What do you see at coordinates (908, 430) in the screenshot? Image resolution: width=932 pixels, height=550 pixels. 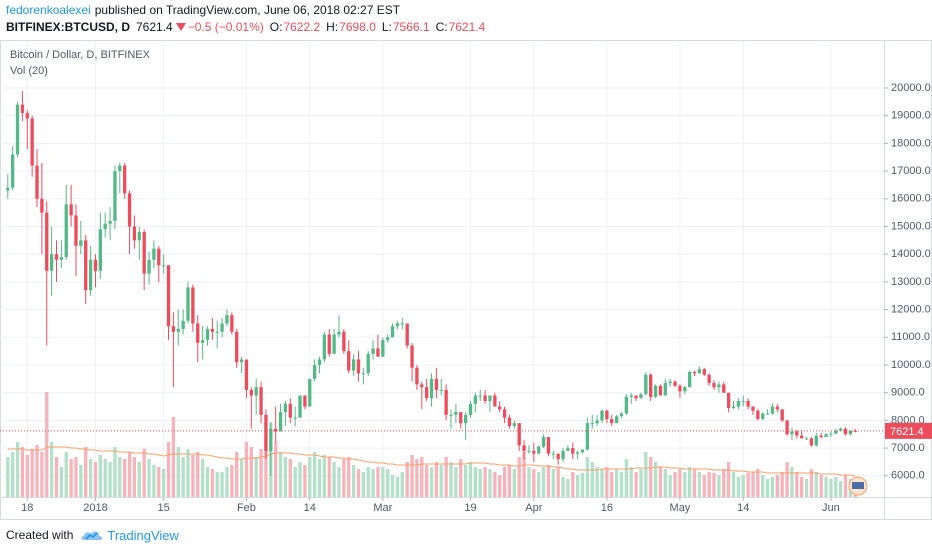 I see `last-price-box` at bounding box center [908, 430].